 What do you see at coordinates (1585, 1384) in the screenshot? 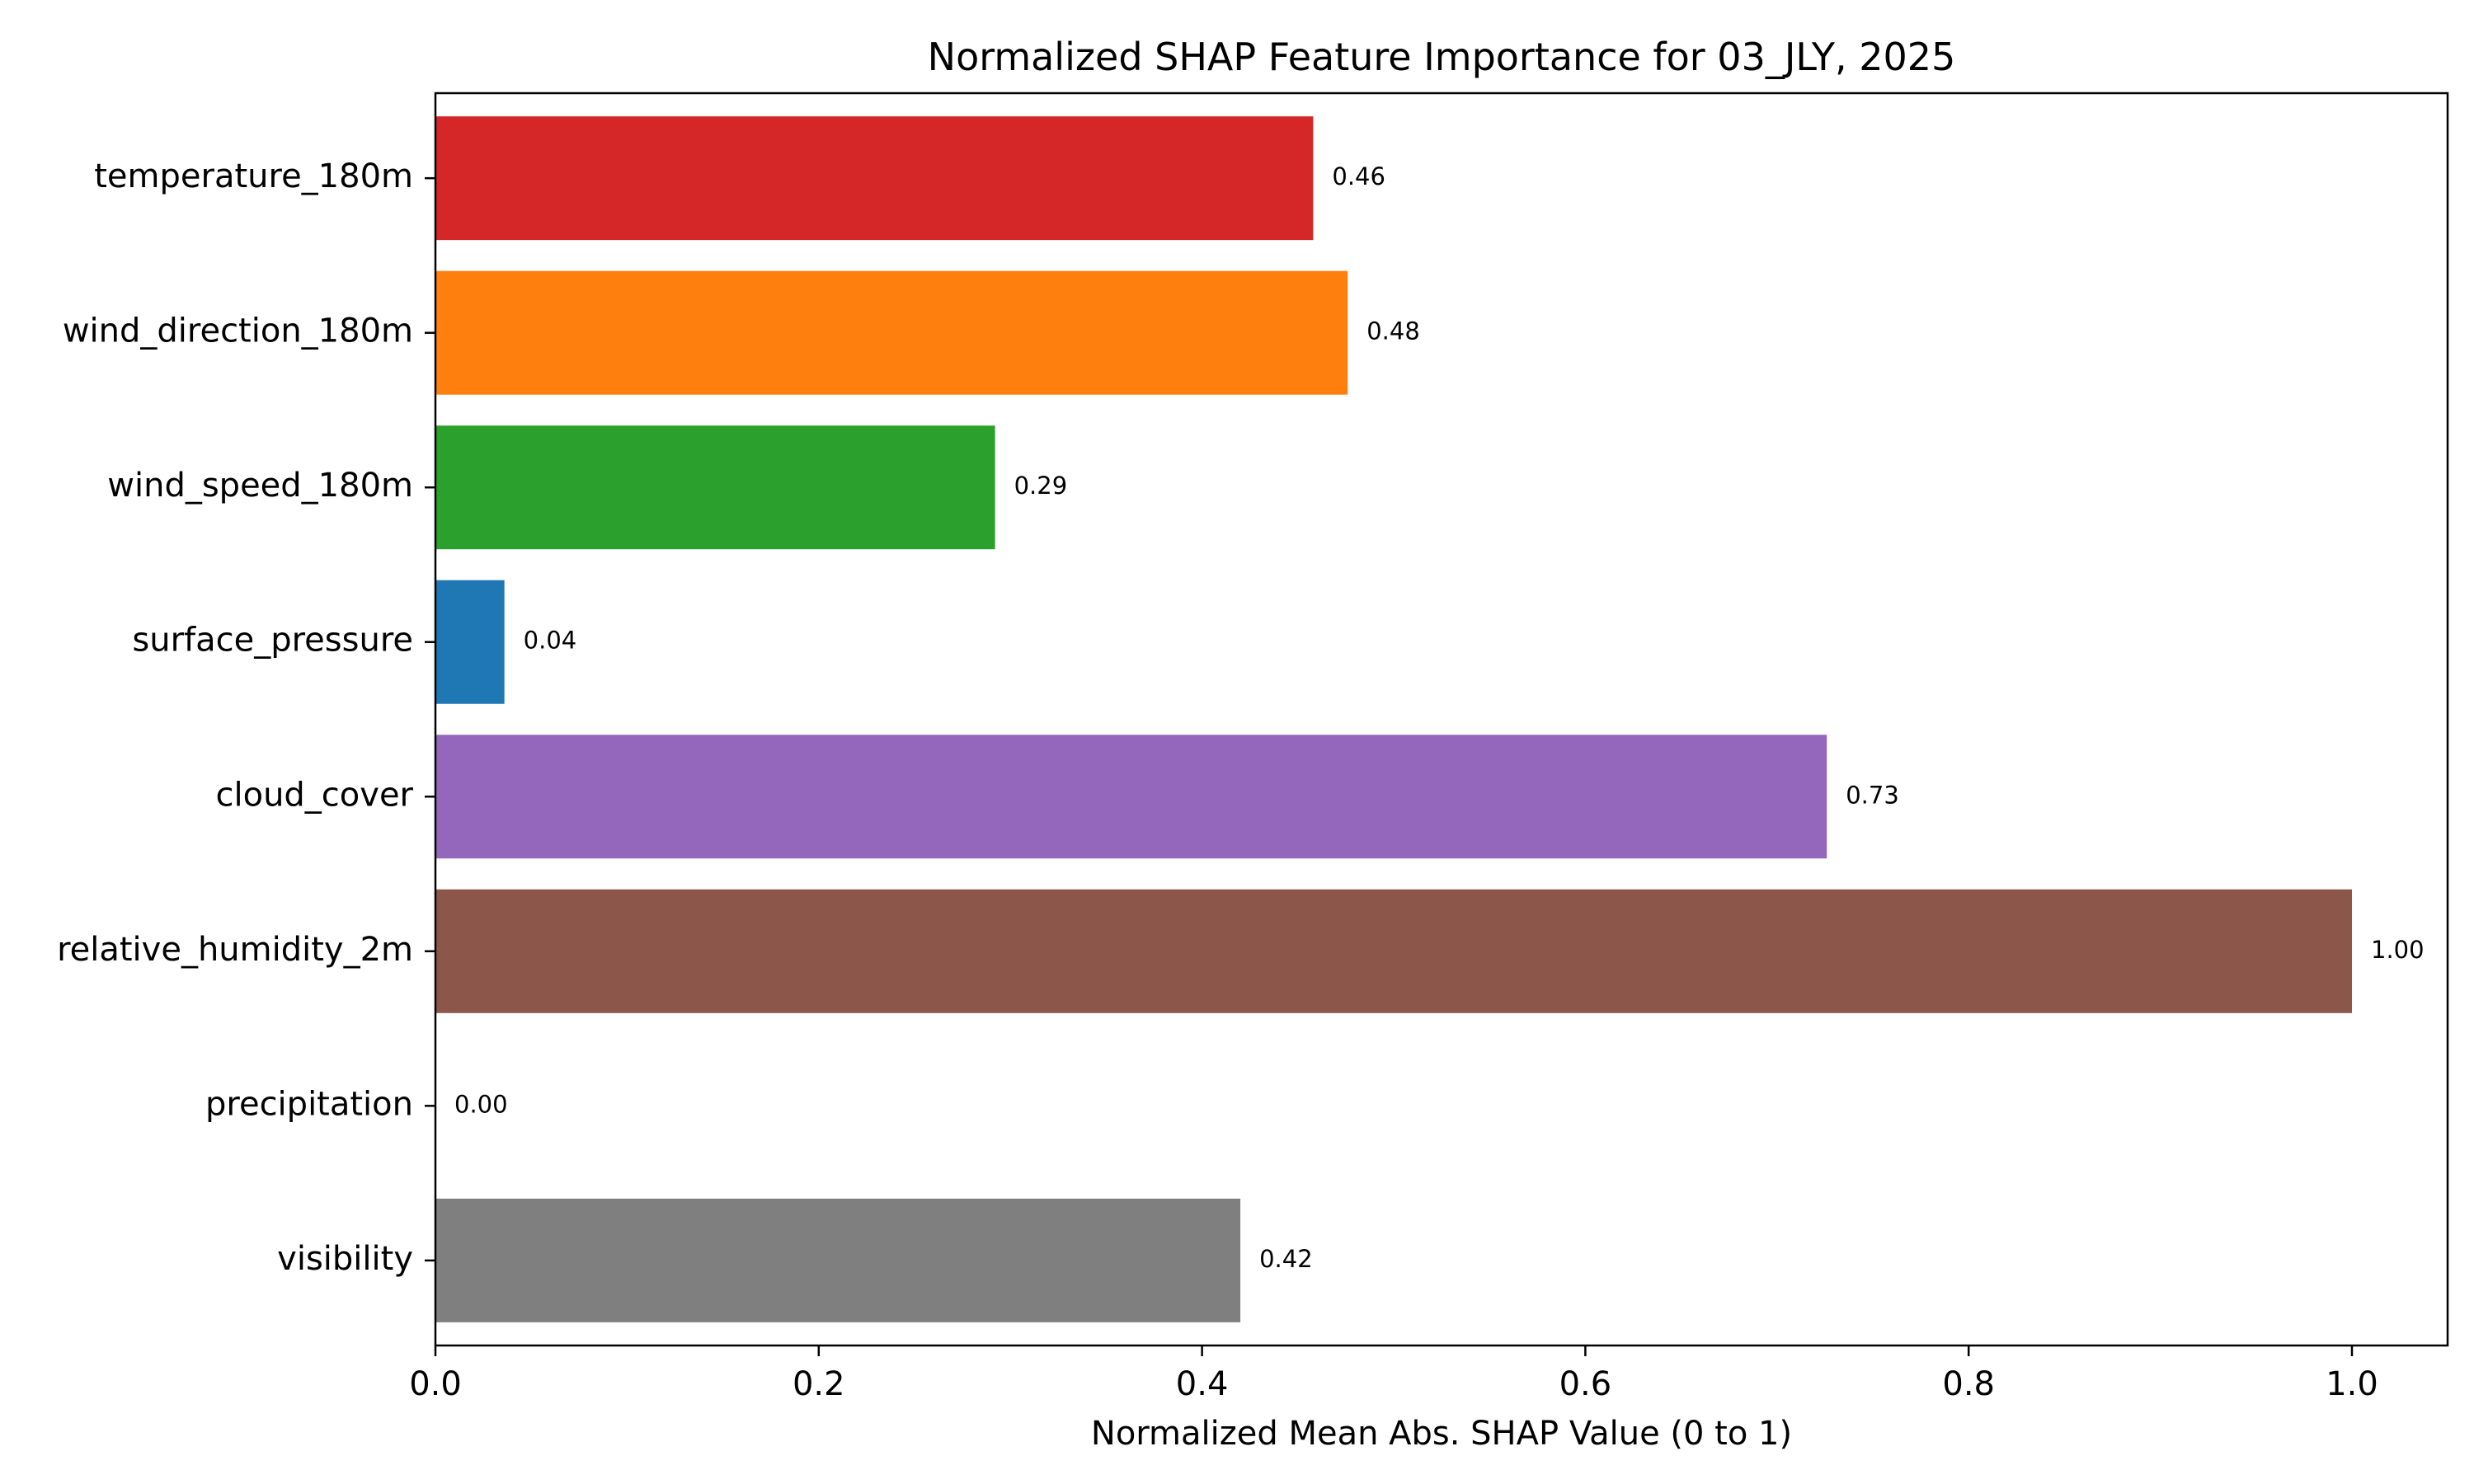
I see `x-tick-label: 0.6` at bounding box center [1585, 1384].